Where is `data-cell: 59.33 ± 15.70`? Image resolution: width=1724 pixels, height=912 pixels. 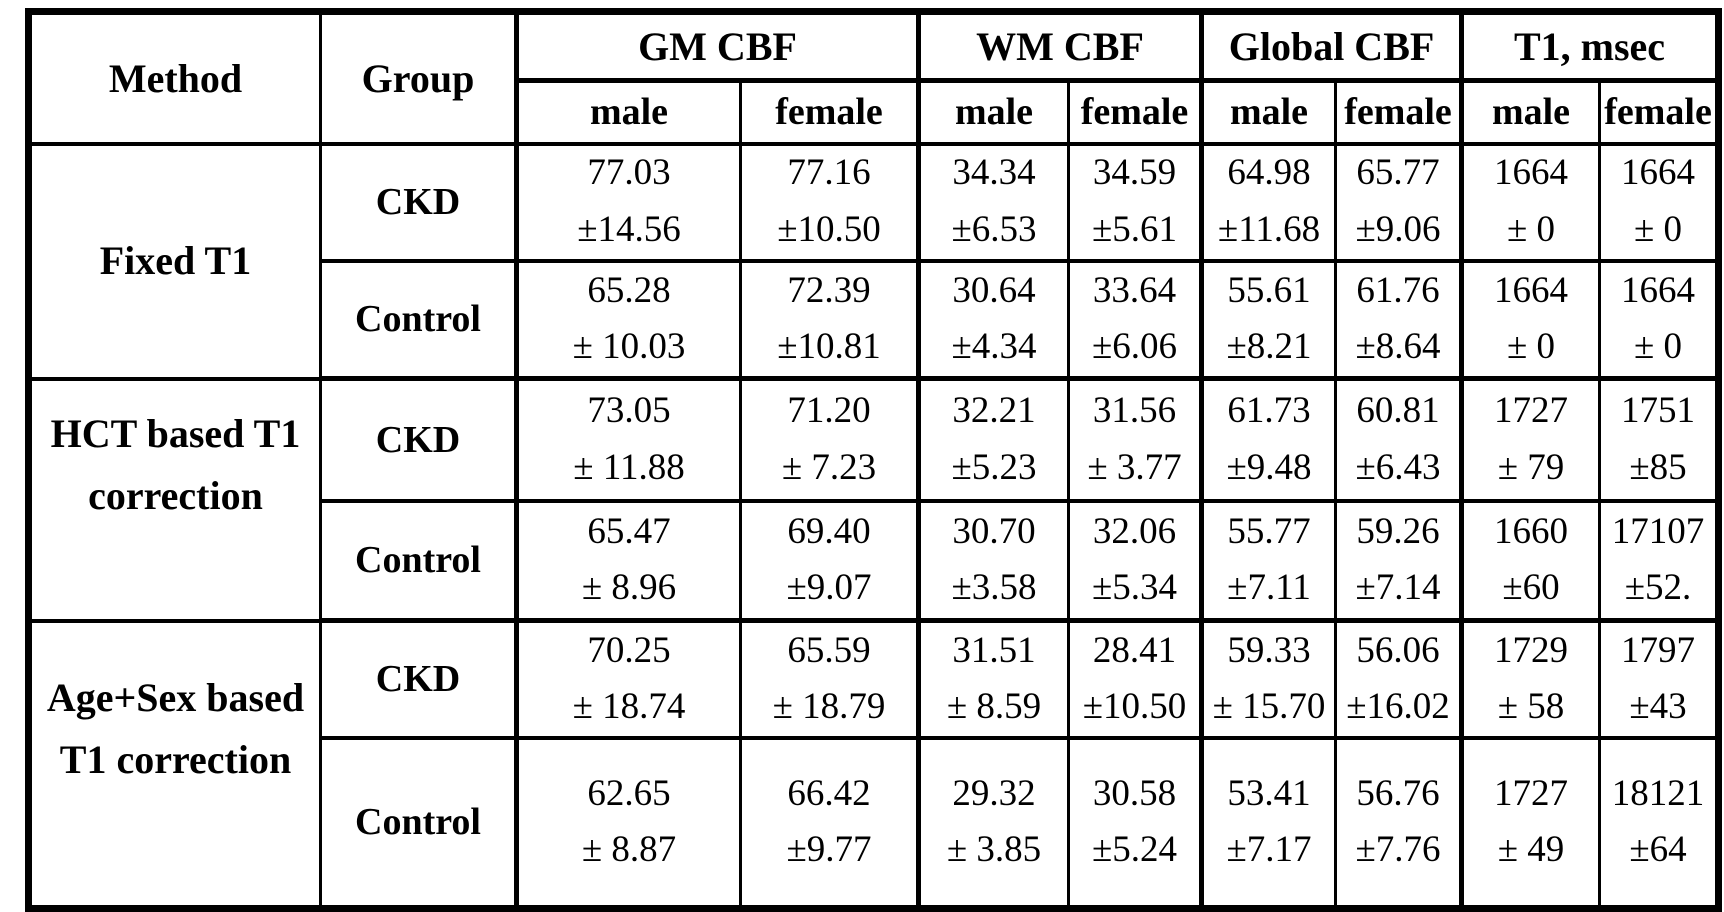 data-cell: 59.33 ± 15.70 is located at coordinates (1269, 679).